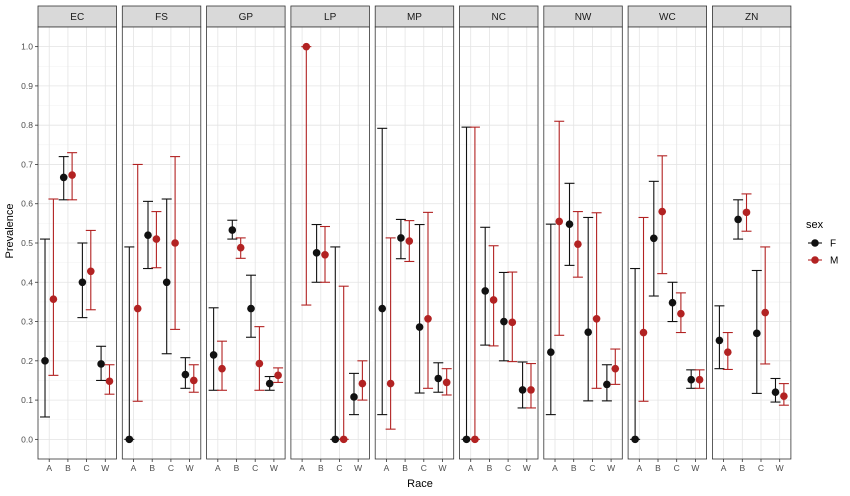 Image resolution: width=850 pixels, height=496 pixels. What do you see at coordinates (27, 164) in the screenshot?
I see `y-tick-label: 0.7` at bounding box center [27, 164].